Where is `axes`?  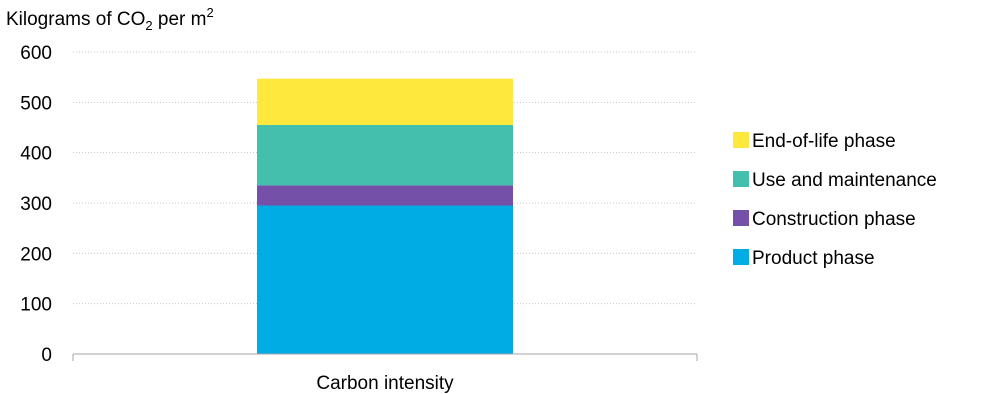
axes is located at coordinates (385, 357).